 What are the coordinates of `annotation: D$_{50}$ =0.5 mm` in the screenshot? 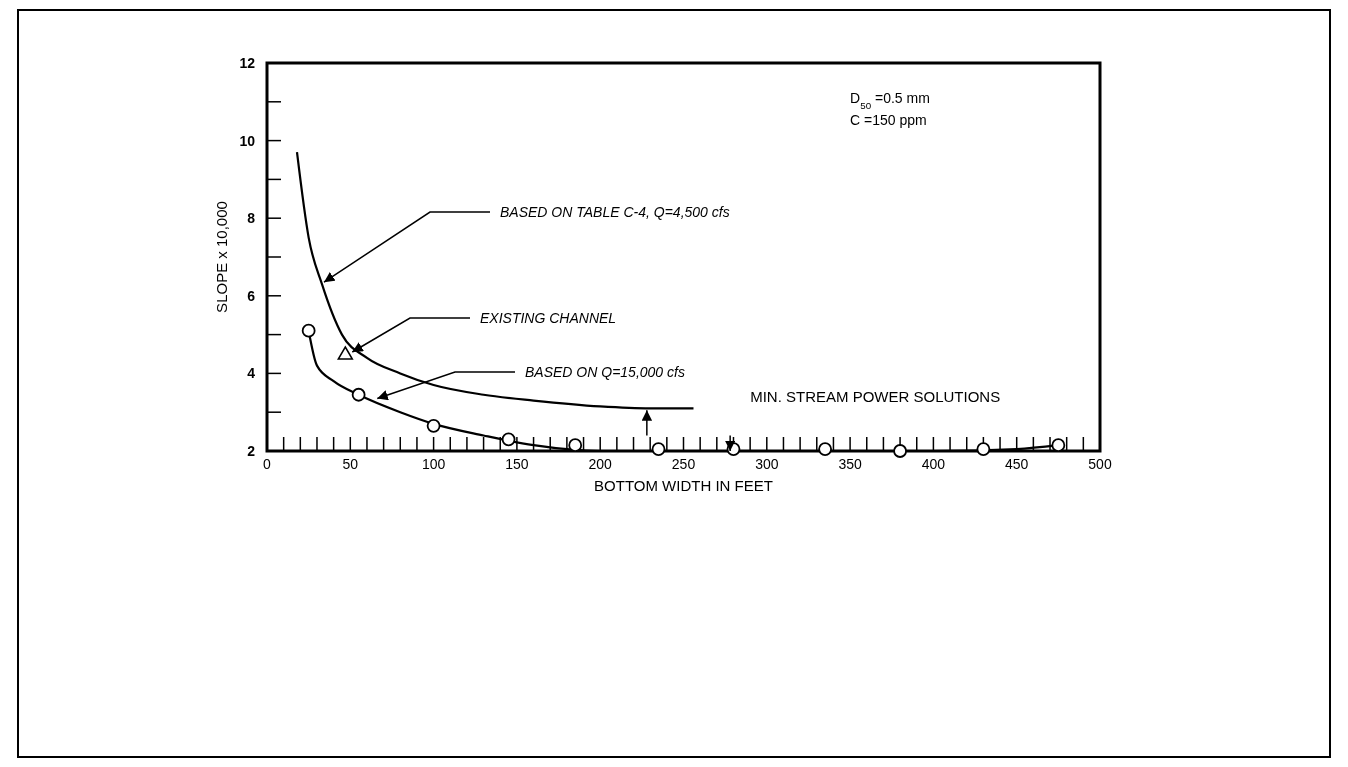 It's located at (890, 100).